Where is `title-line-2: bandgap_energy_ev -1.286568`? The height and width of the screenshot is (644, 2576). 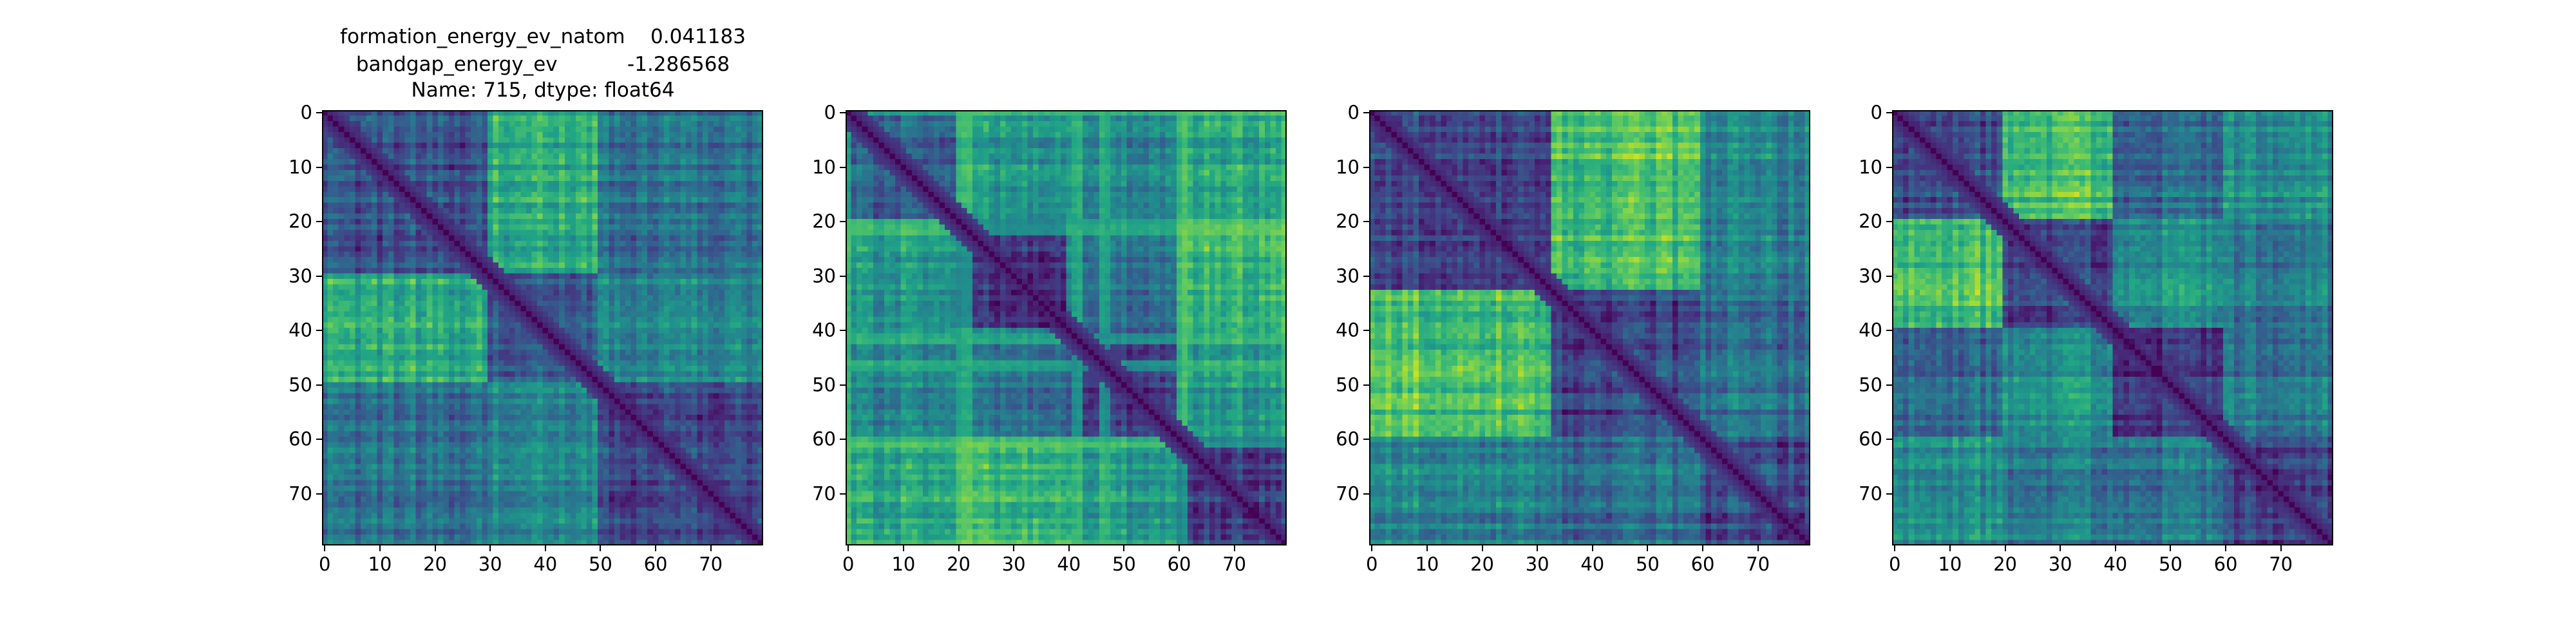 title-line-2: bandgap_energy_ev -1.286568 is located at coordinates (542, 64).